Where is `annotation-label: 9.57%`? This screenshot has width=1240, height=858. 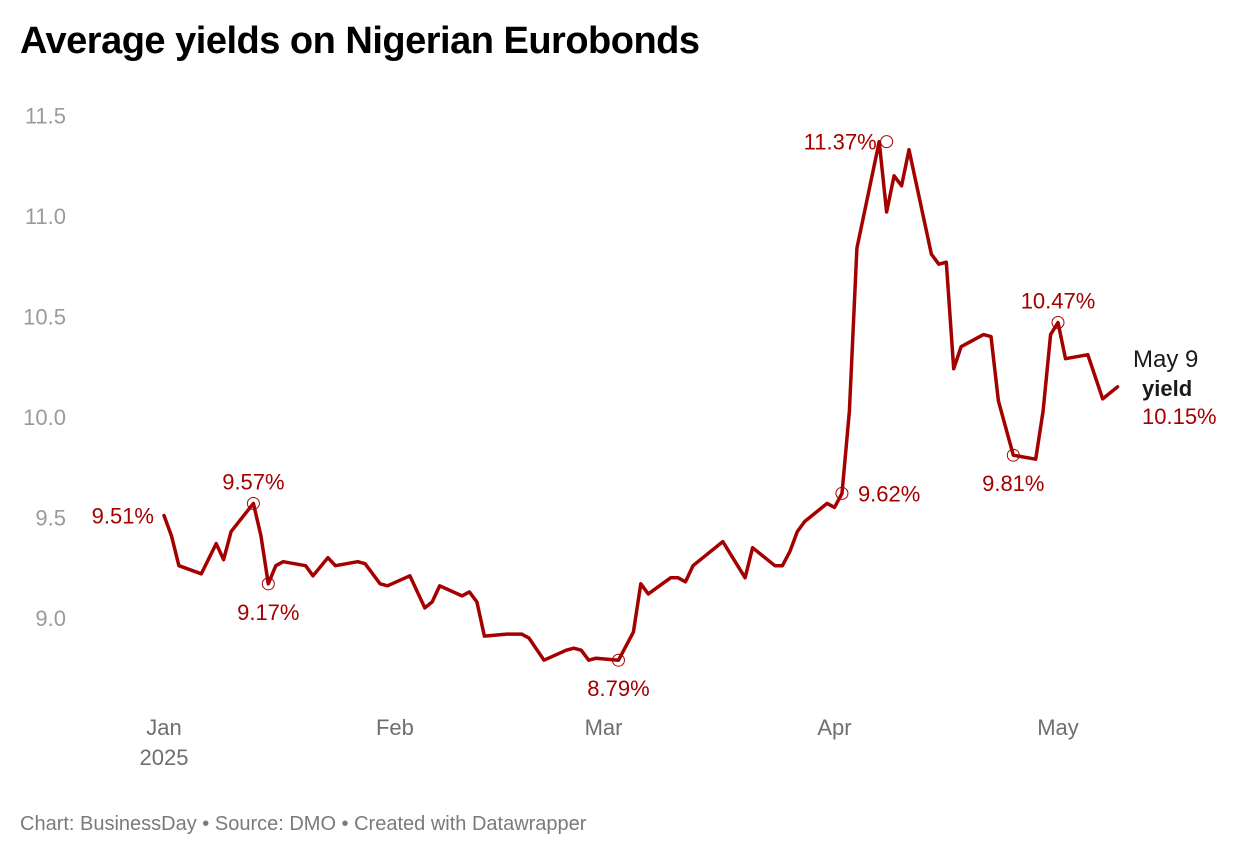
annotation-label: 9.57% is located at coordinates (253, 481).